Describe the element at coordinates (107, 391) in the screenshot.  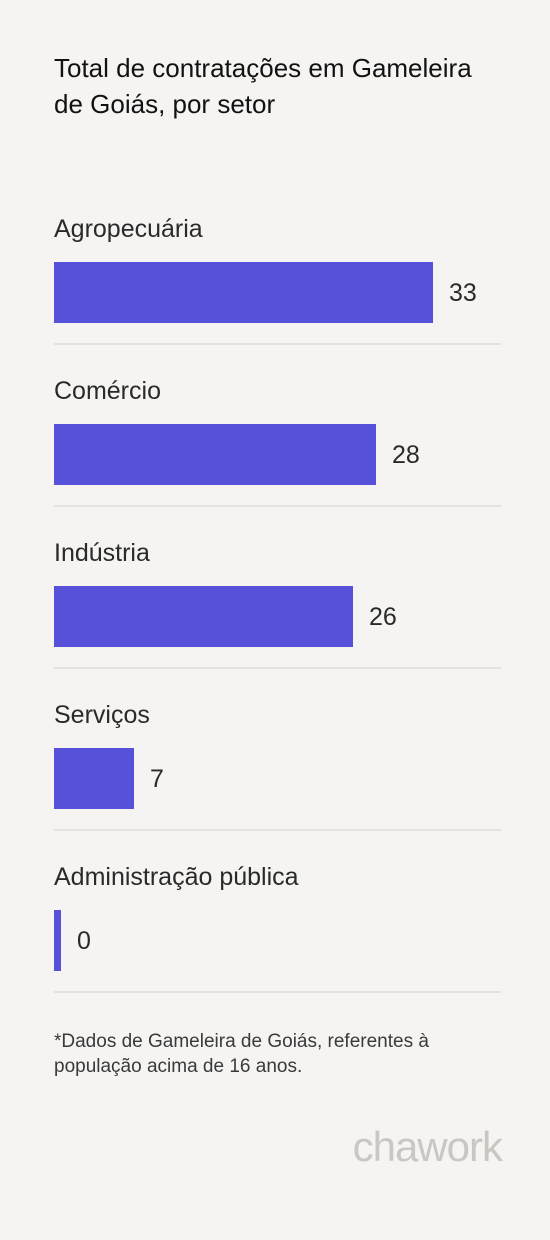
I see `category-label: Comércio` at that location.